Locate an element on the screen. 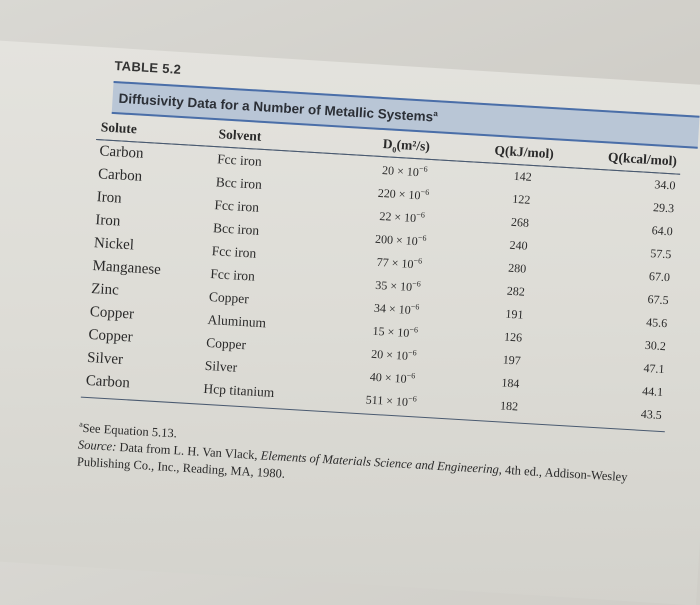  title-footnote-marker: a is located at coordinates (436, 113).